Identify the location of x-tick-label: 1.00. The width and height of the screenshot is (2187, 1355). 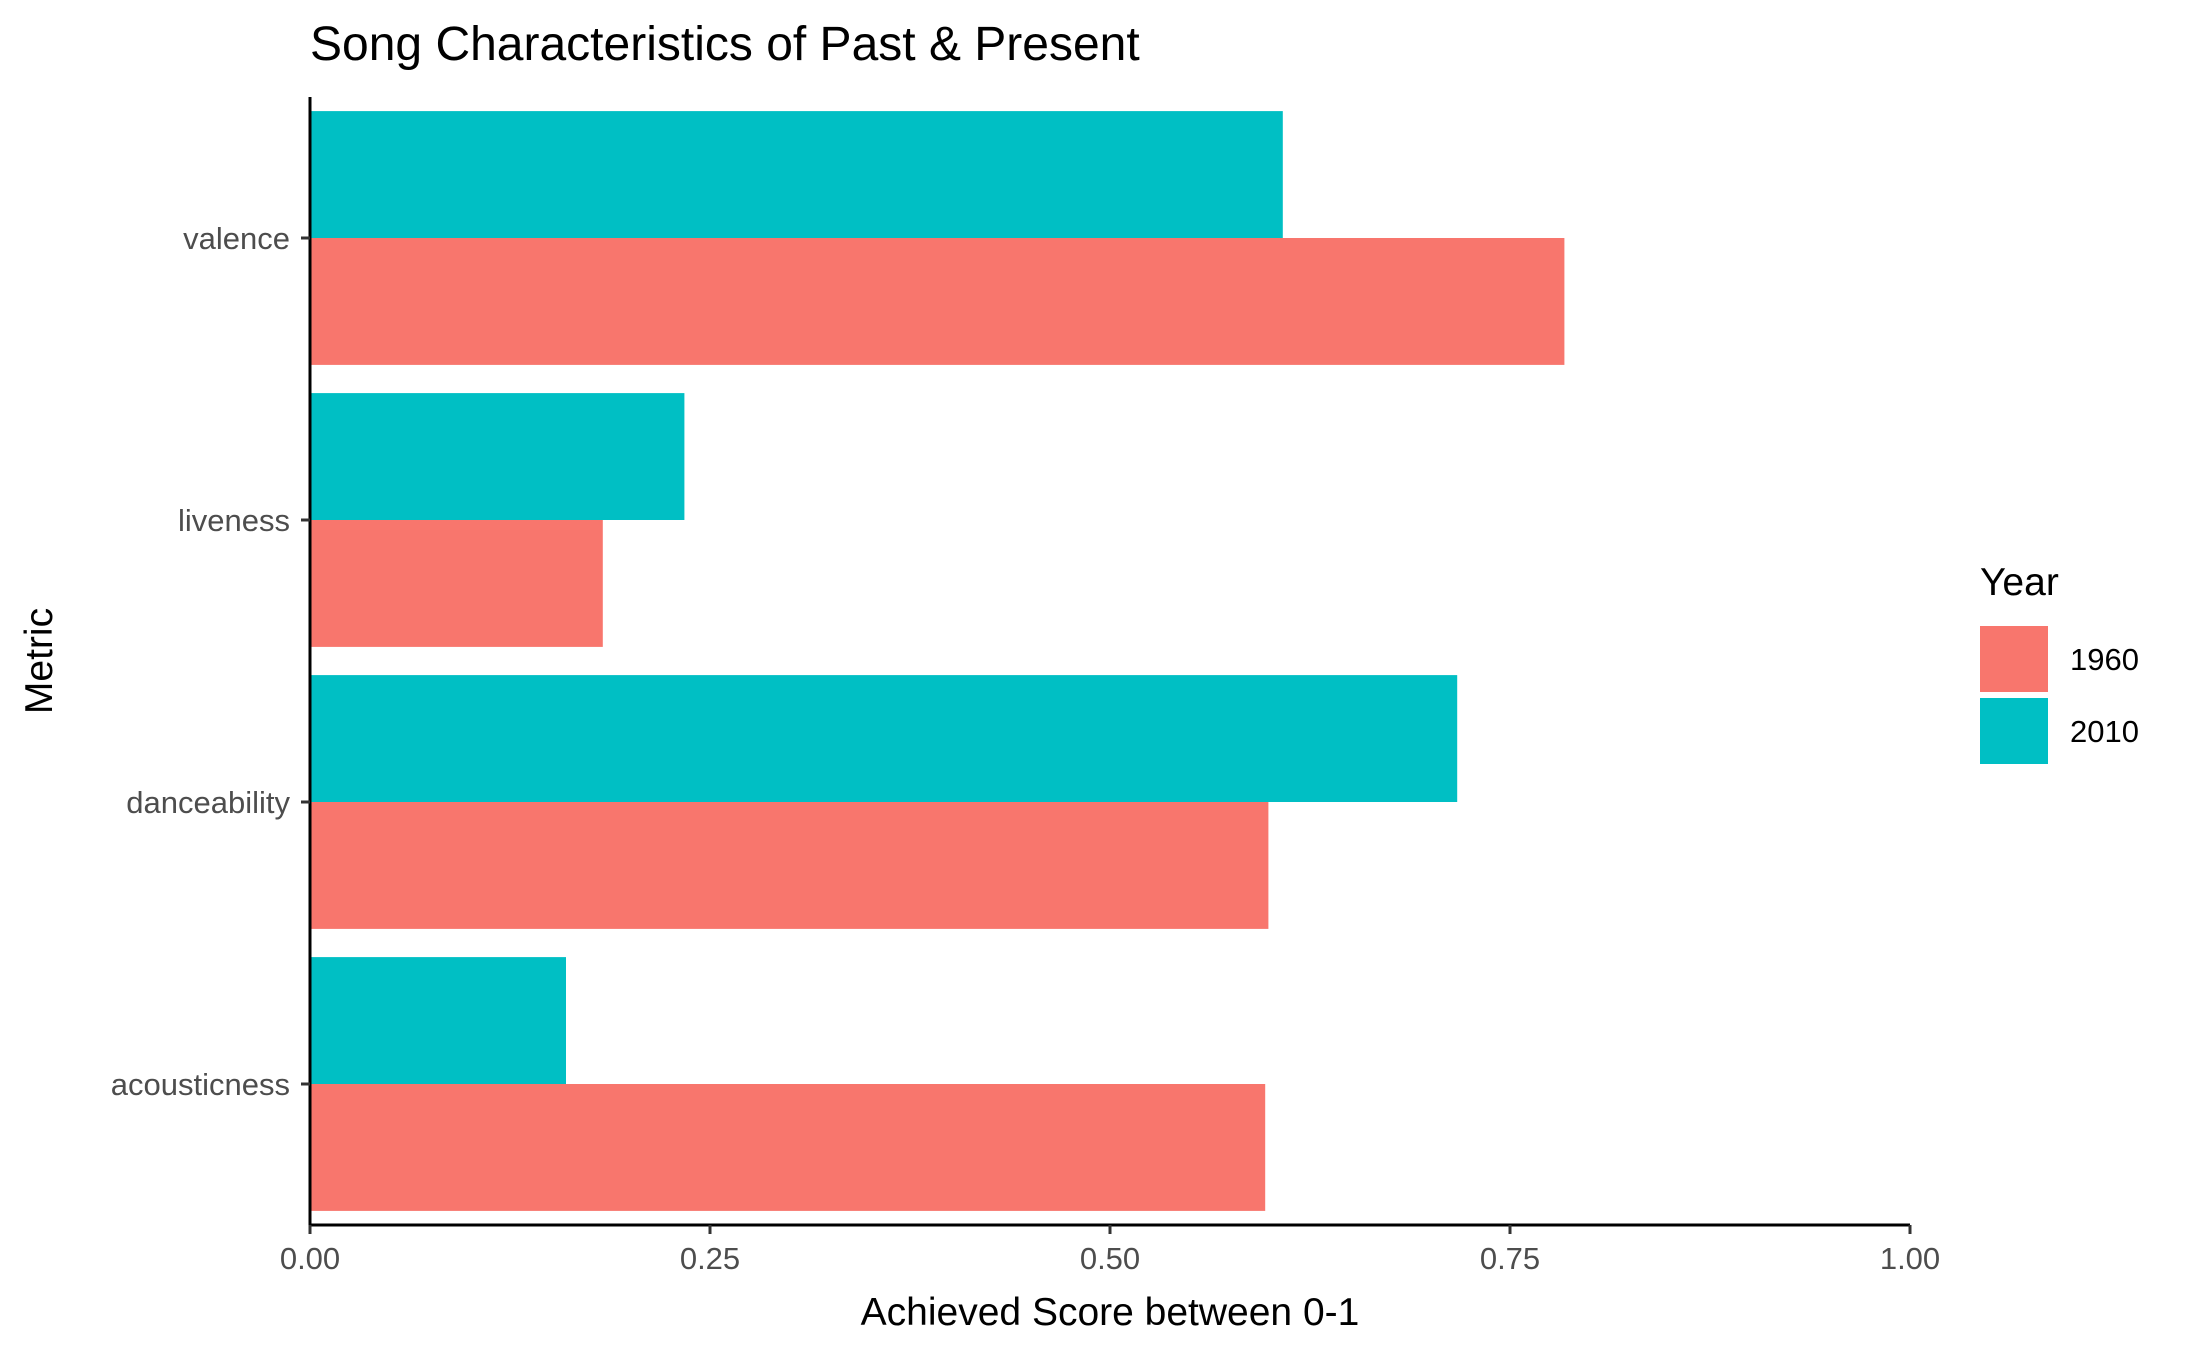
(1910, 1258).